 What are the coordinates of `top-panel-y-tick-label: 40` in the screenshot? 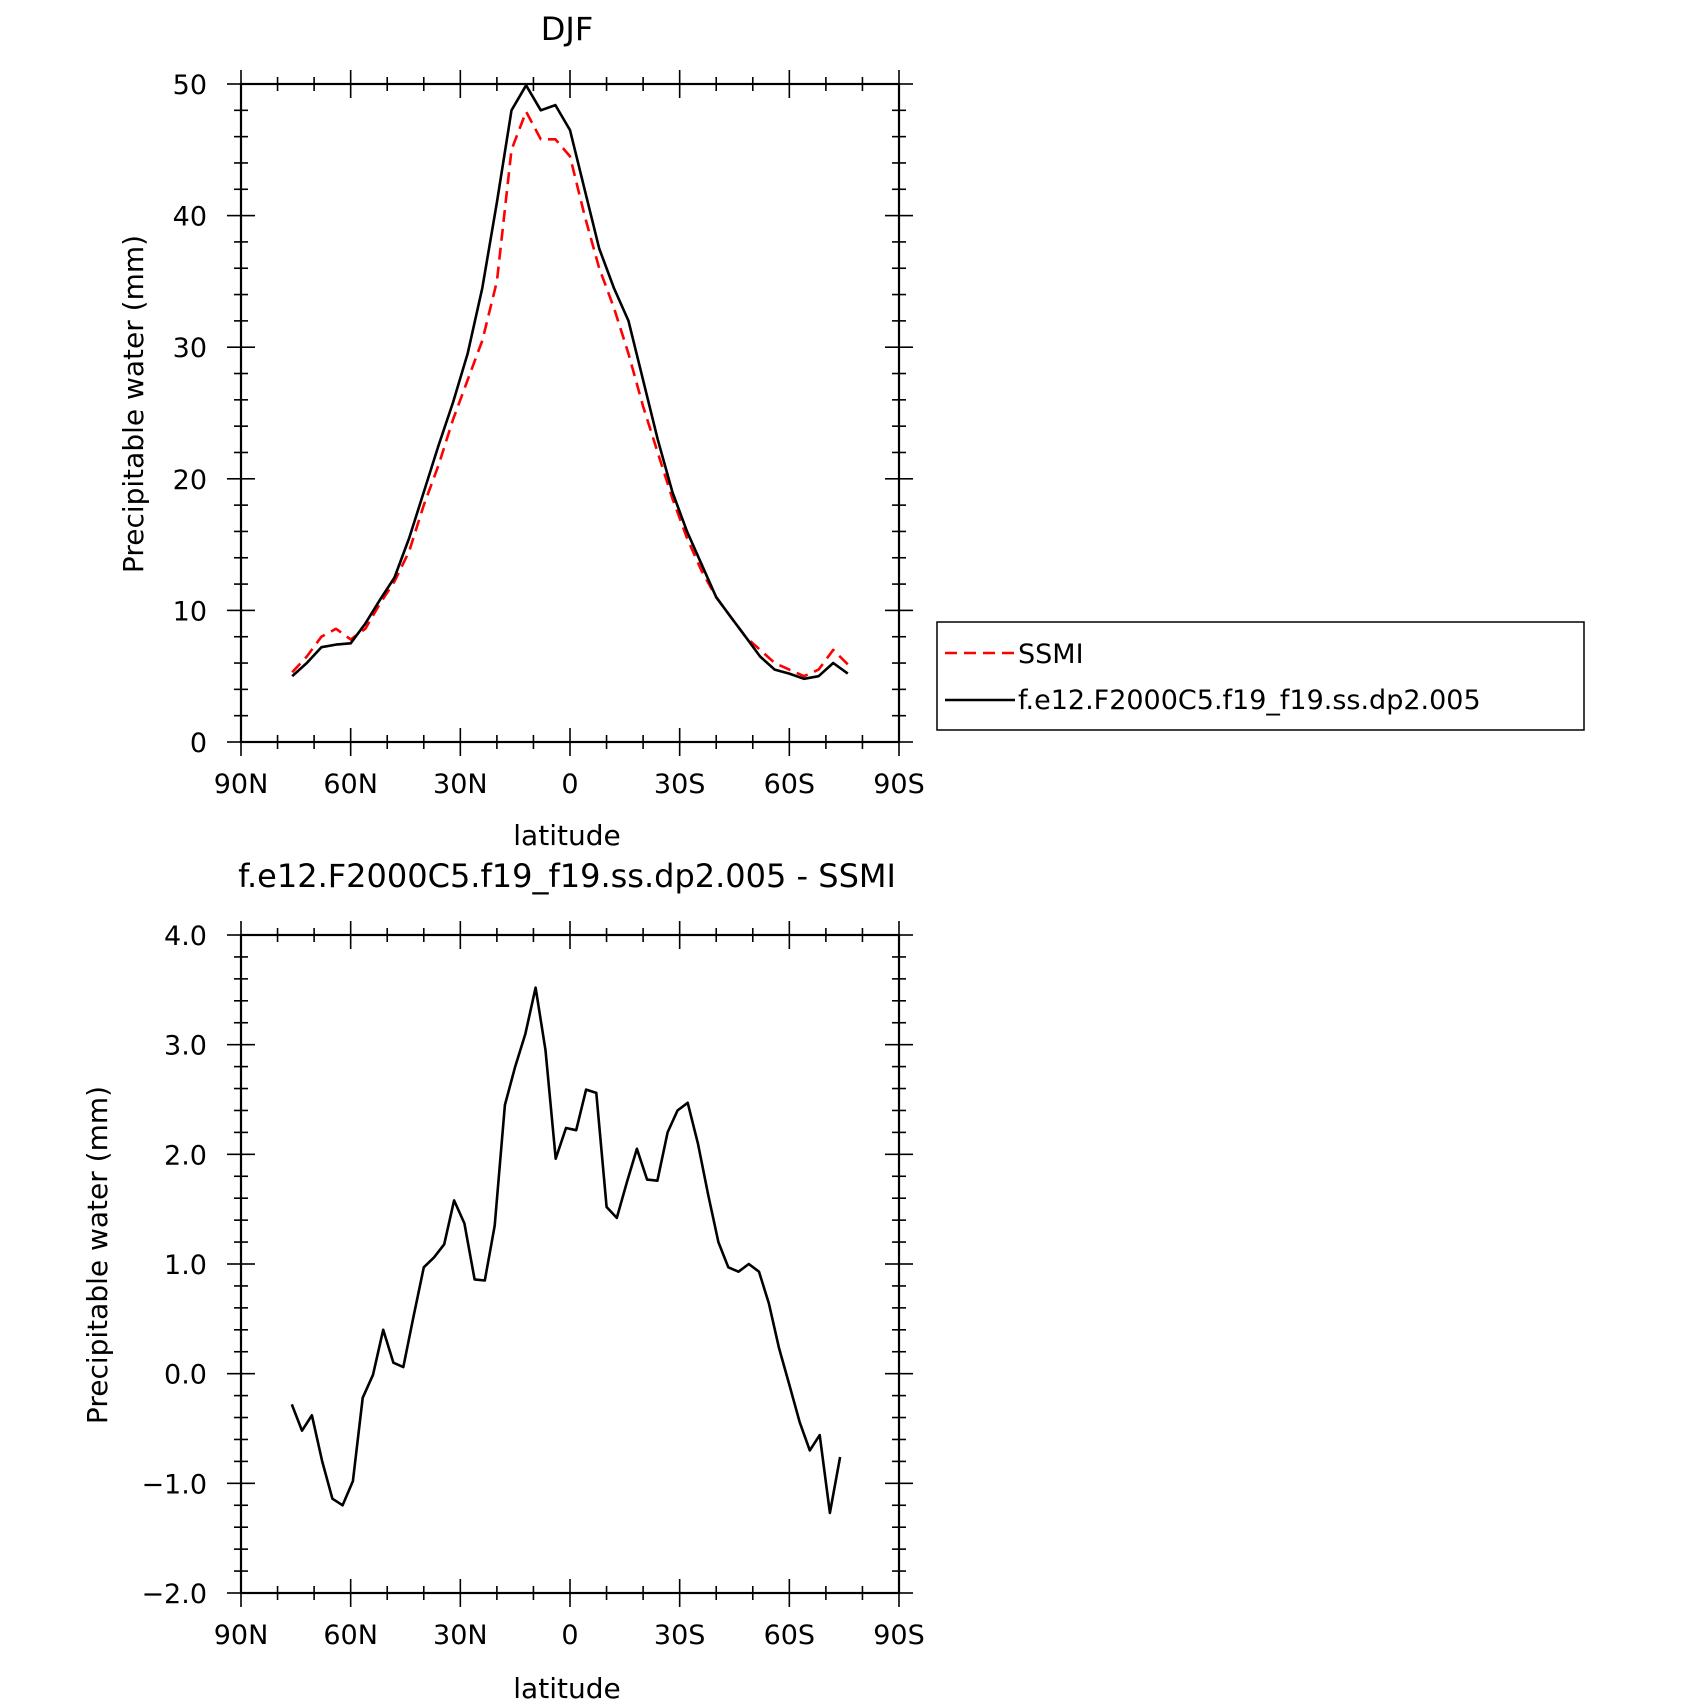 It's located at (190, 217).